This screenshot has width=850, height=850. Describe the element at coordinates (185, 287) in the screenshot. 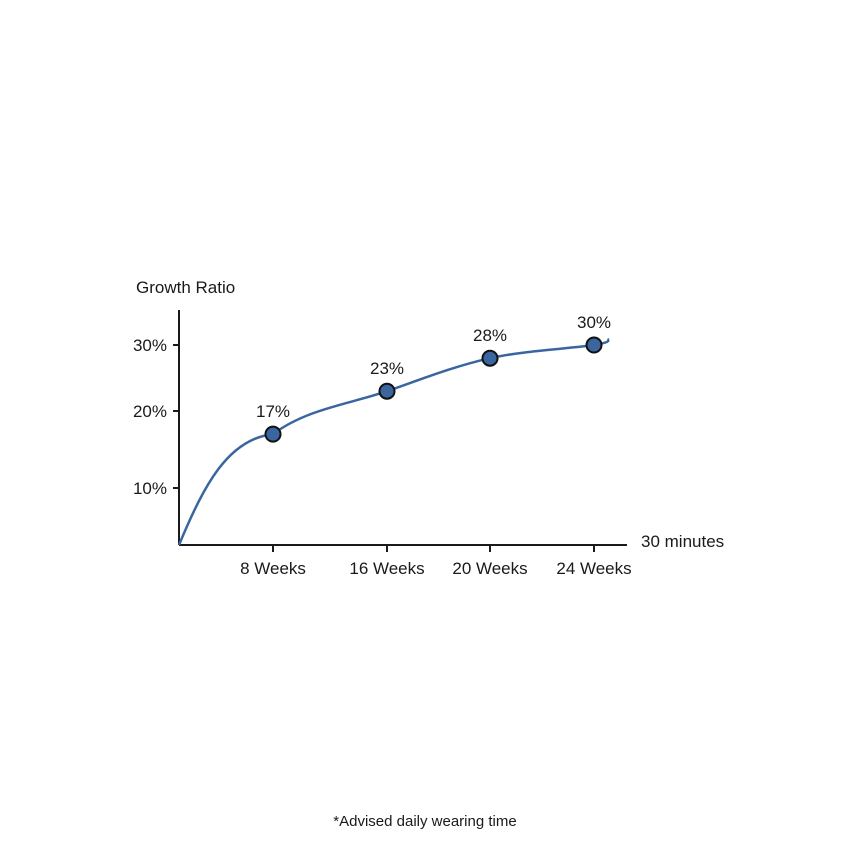

I see `y-axis-title: Growth Ratio` at that location.